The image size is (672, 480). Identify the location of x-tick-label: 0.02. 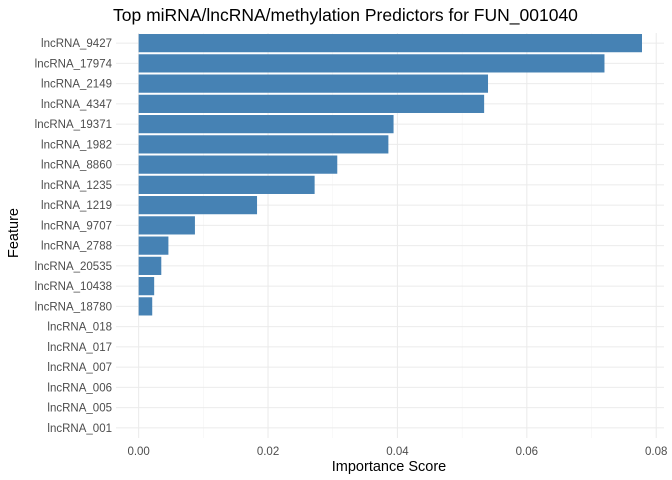
(268, 452).